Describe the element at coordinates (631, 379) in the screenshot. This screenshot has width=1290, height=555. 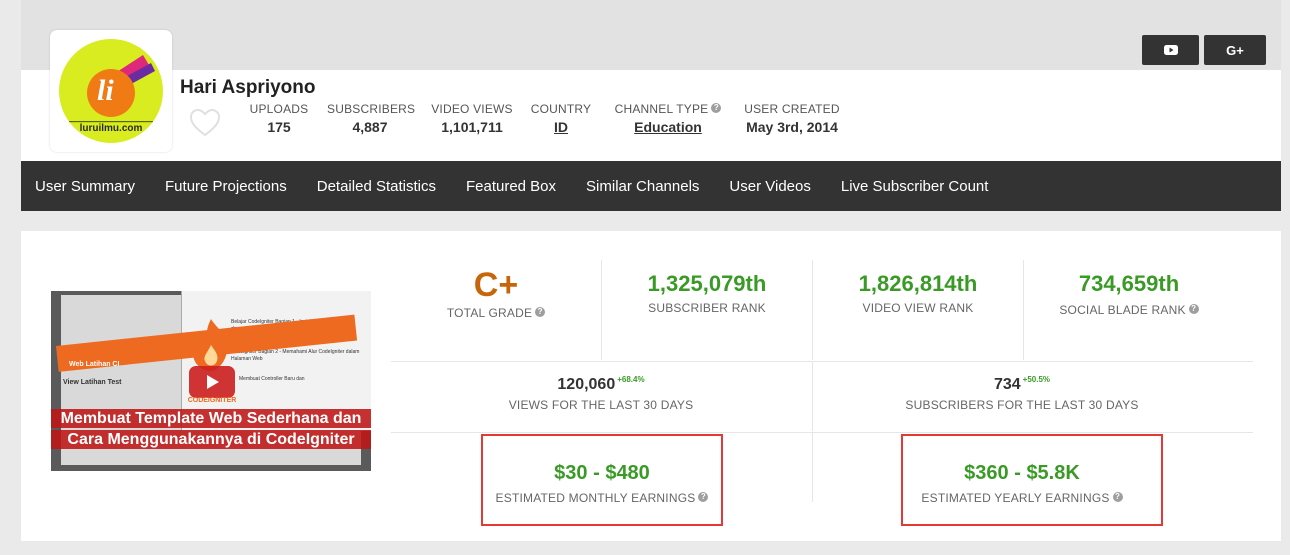
I see `change-badge: +68.4%` at that location.